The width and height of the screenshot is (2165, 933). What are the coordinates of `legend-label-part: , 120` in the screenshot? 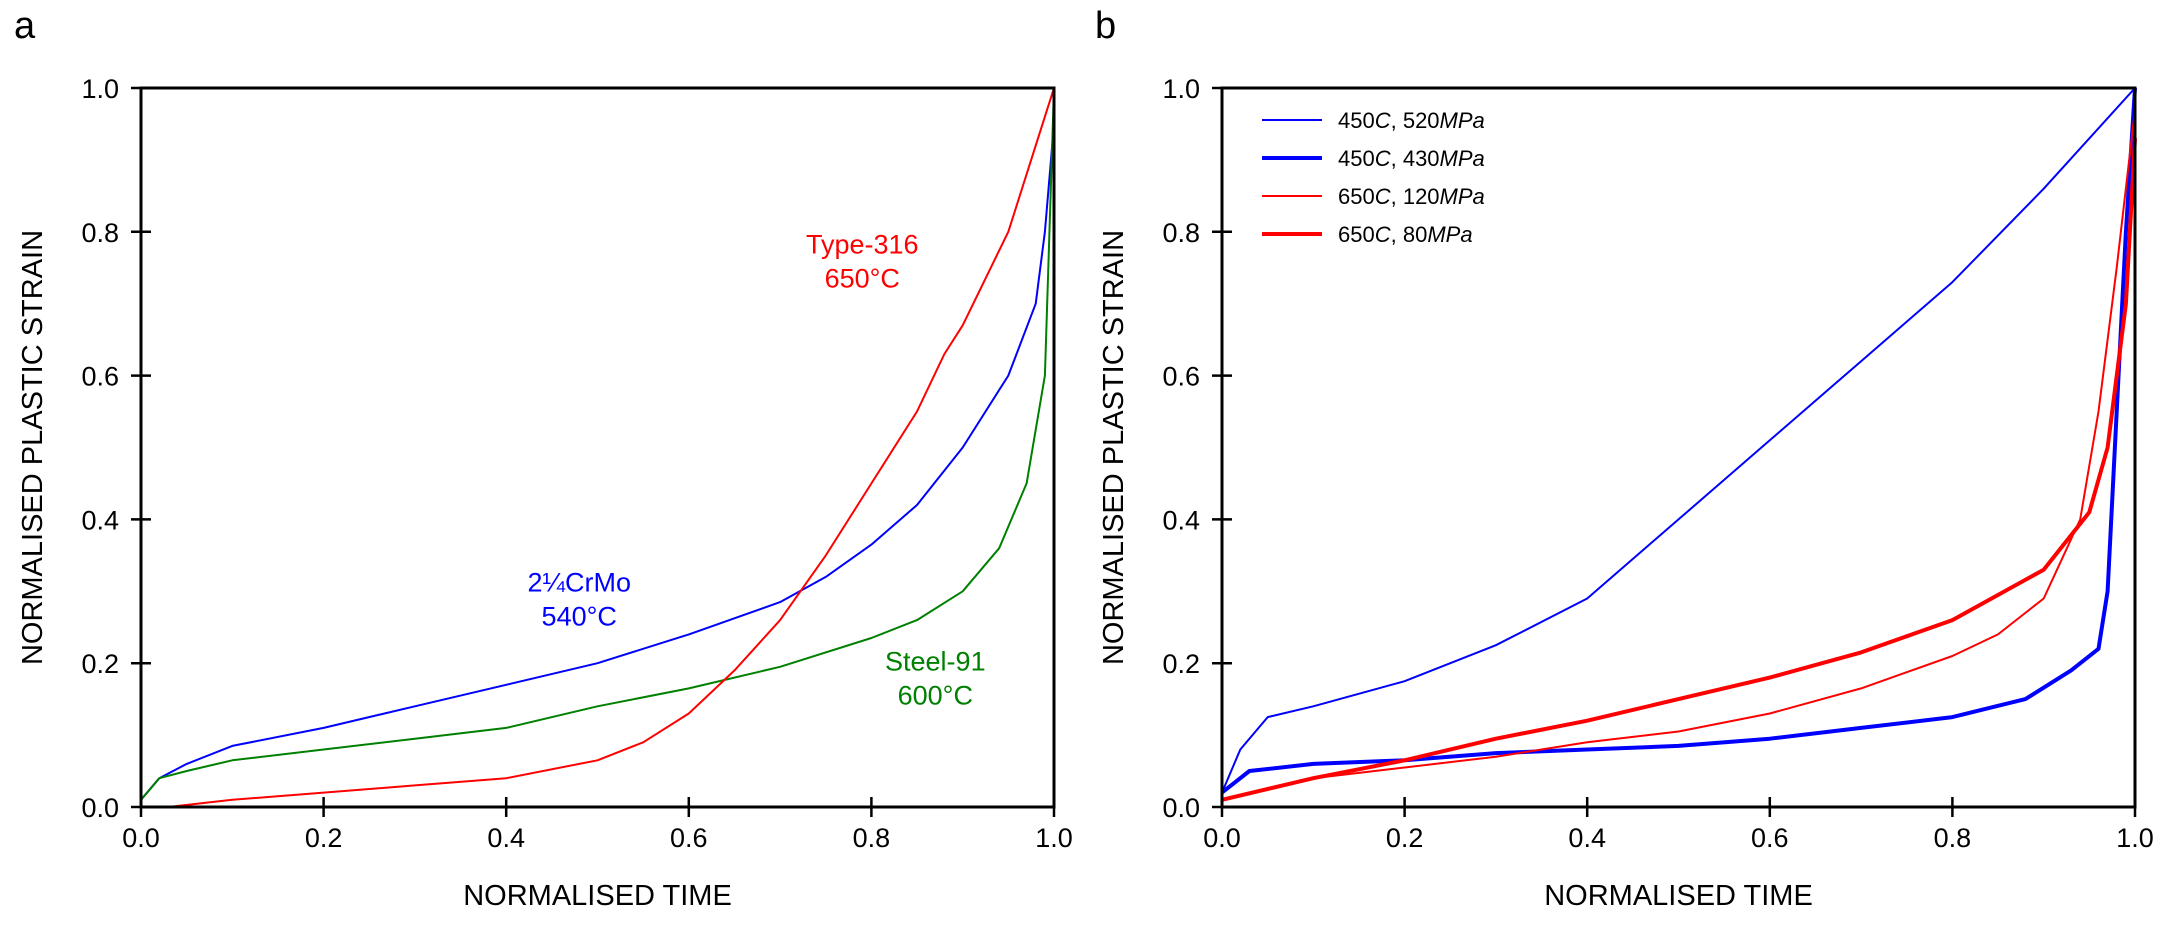 It's located at (1415, 196).